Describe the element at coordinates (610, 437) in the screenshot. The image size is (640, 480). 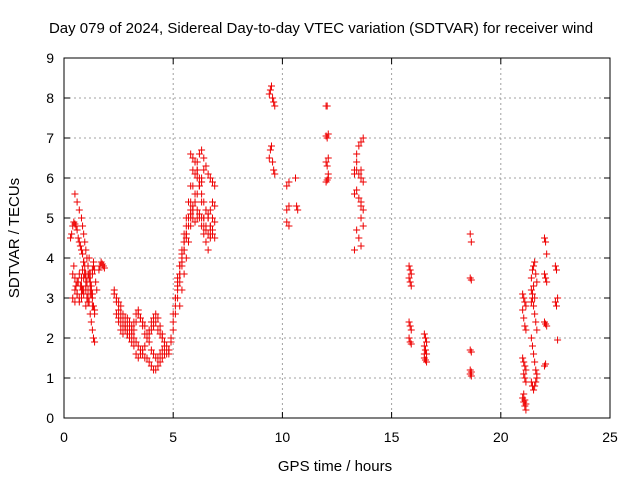
I see `x-tick-label: 25` at that location.